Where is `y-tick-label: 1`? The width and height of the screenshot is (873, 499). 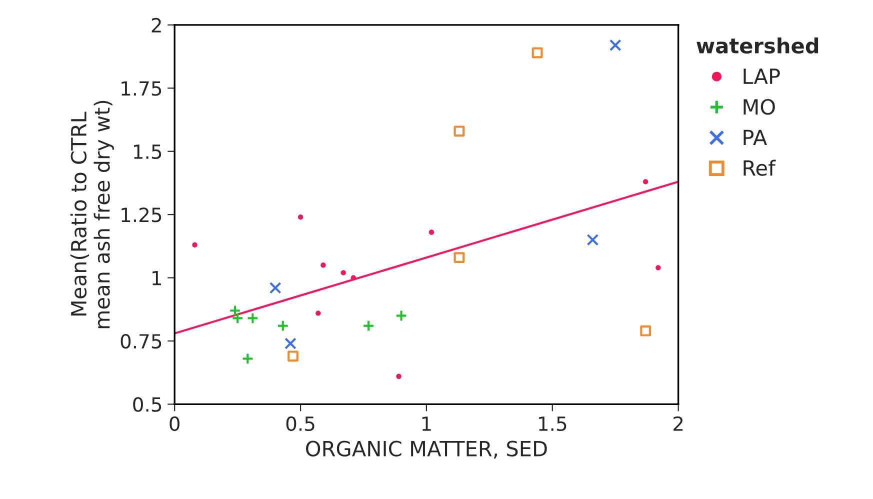 y-tick-label: 1 is located at coordinates (156, 278).